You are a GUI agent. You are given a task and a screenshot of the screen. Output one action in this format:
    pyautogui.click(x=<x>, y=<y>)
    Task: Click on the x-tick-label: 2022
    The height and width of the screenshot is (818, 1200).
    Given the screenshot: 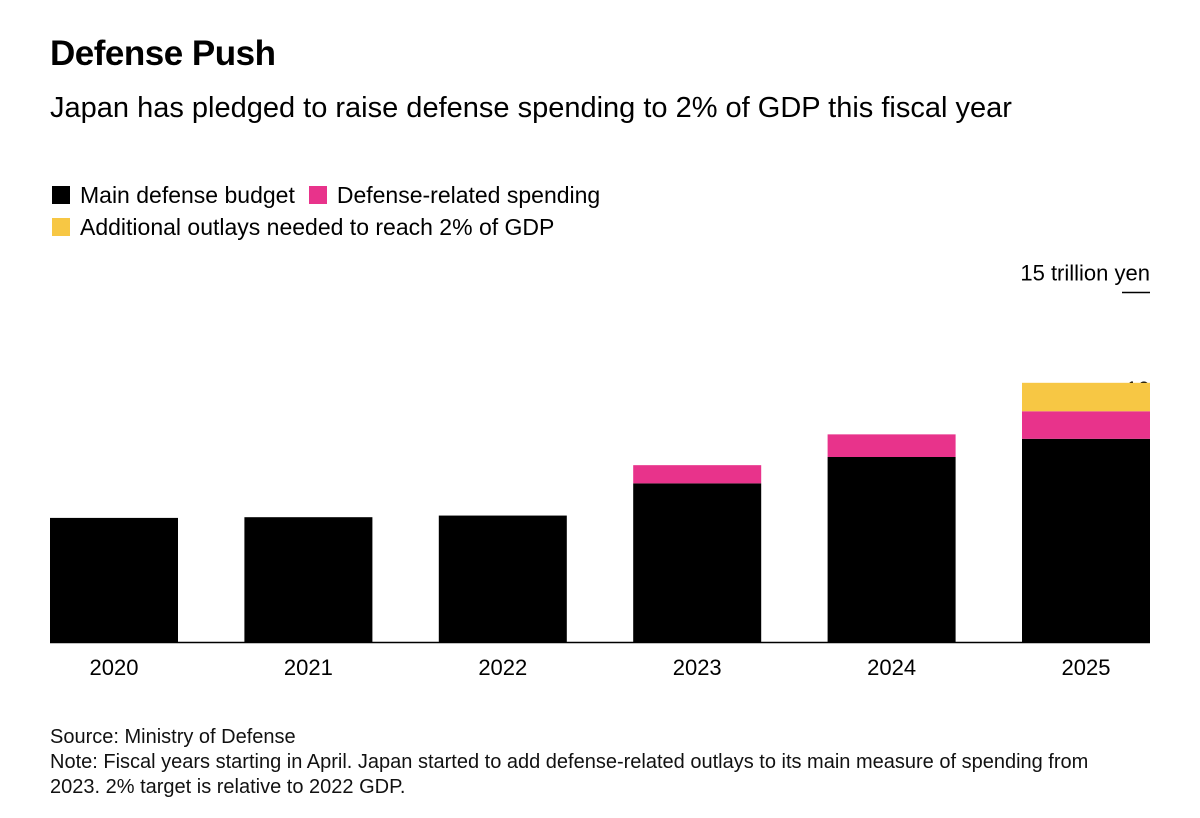 What is the action you would take?
    pyautogui.click(x=502, y=667)
    